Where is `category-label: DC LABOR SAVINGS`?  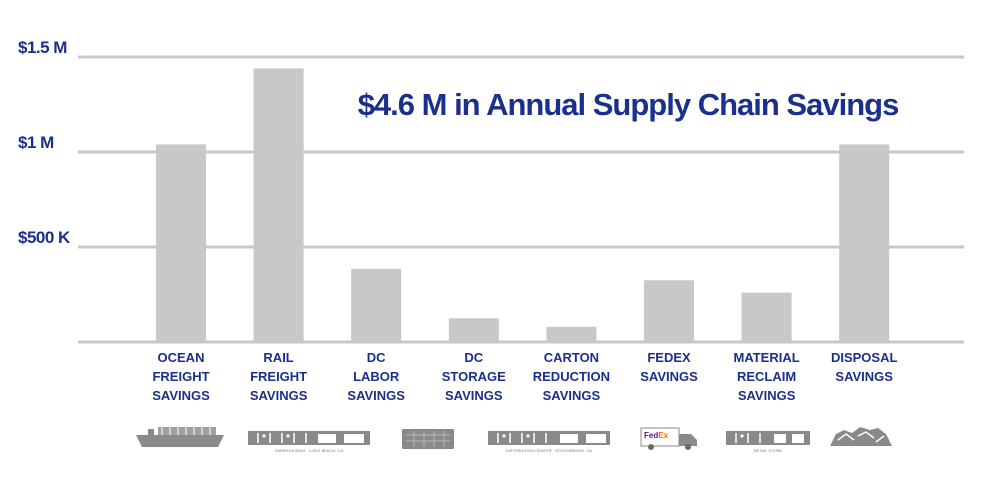
category-label: DC LABOR SAVINGS is located at coordinates (376, 376).